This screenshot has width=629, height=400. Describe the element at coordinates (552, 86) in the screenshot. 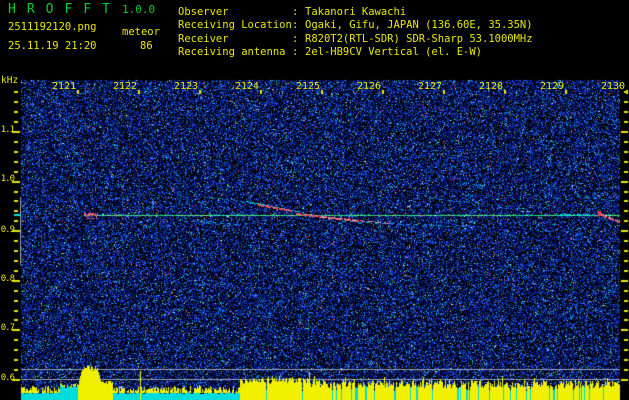

I see `time-tick-label: 2129` at that location.